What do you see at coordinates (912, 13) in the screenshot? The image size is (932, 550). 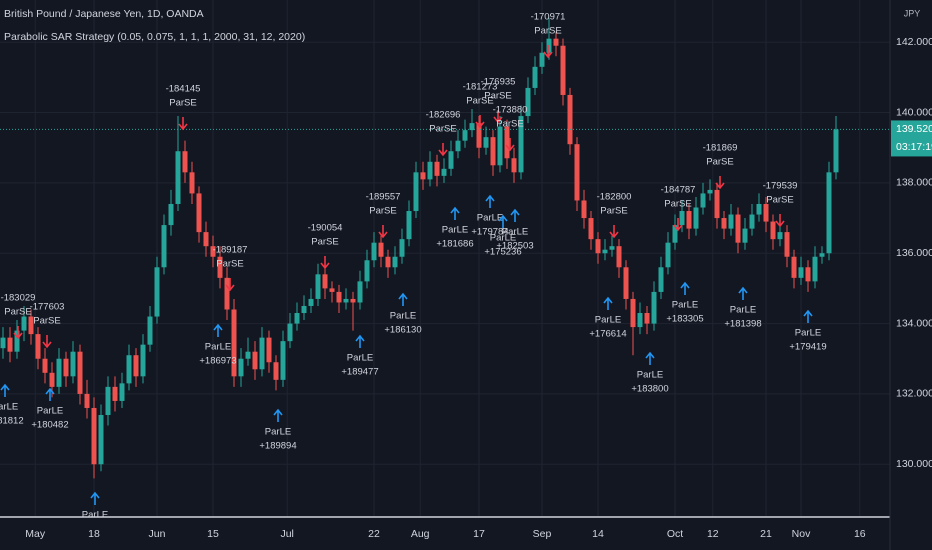 I see `currency: JPY` at bounding box center [912, 13].